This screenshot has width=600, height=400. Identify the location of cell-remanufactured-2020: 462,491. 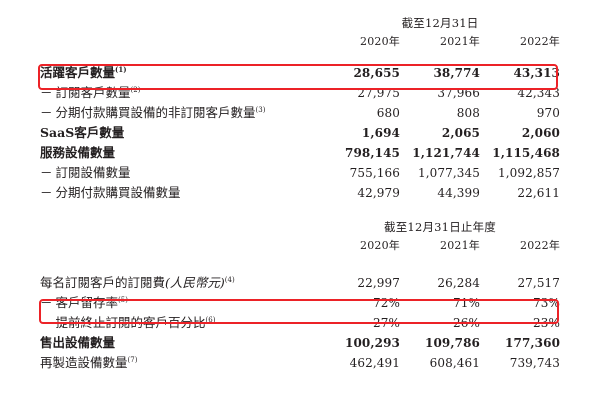
(374, 363).